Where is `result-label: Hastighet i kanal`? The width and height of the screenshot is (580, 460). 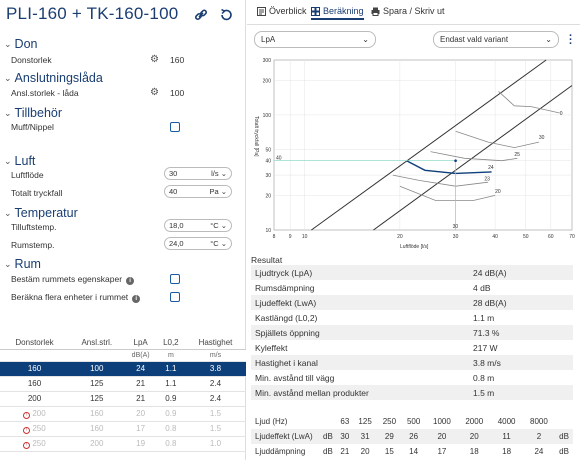 result-label: Hastighet i kanal is located at coordinates (362, 362).